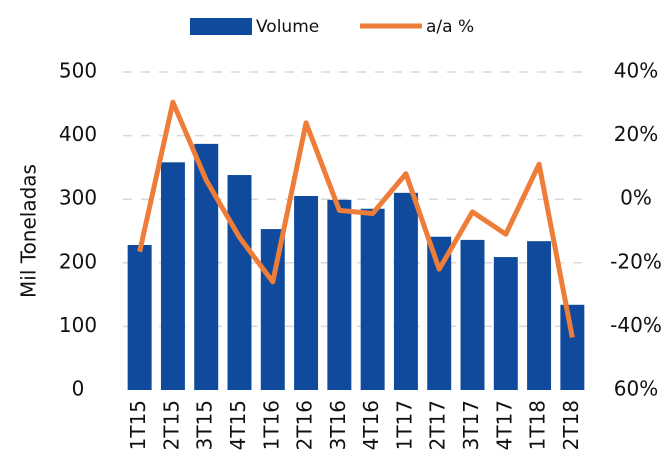 The height and width of the screenshot is (471, 671). Describe the element at coordinates (338, 425) in the screenshot. I see `x-tick-label: 3T16` at that location.